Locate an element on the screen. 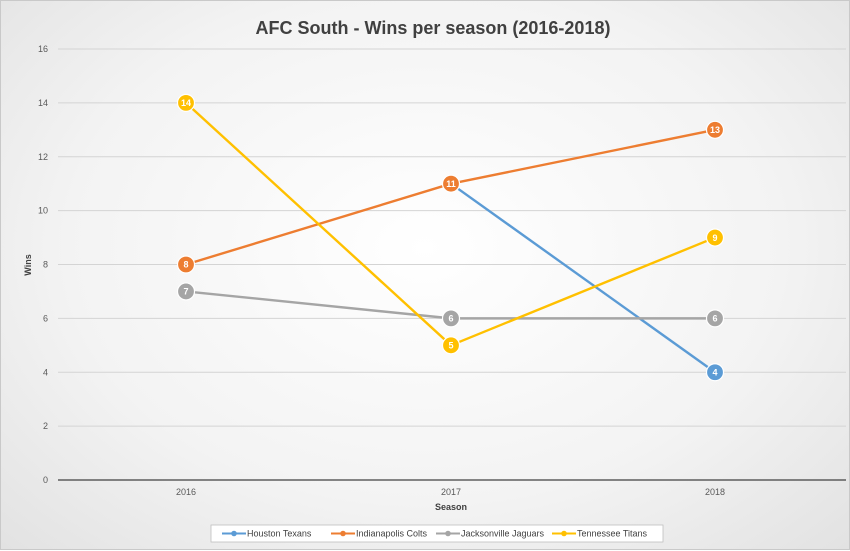 The width and height of the screenshot is (850, 551). data-label: 13 is located at coordinates (715, 130).